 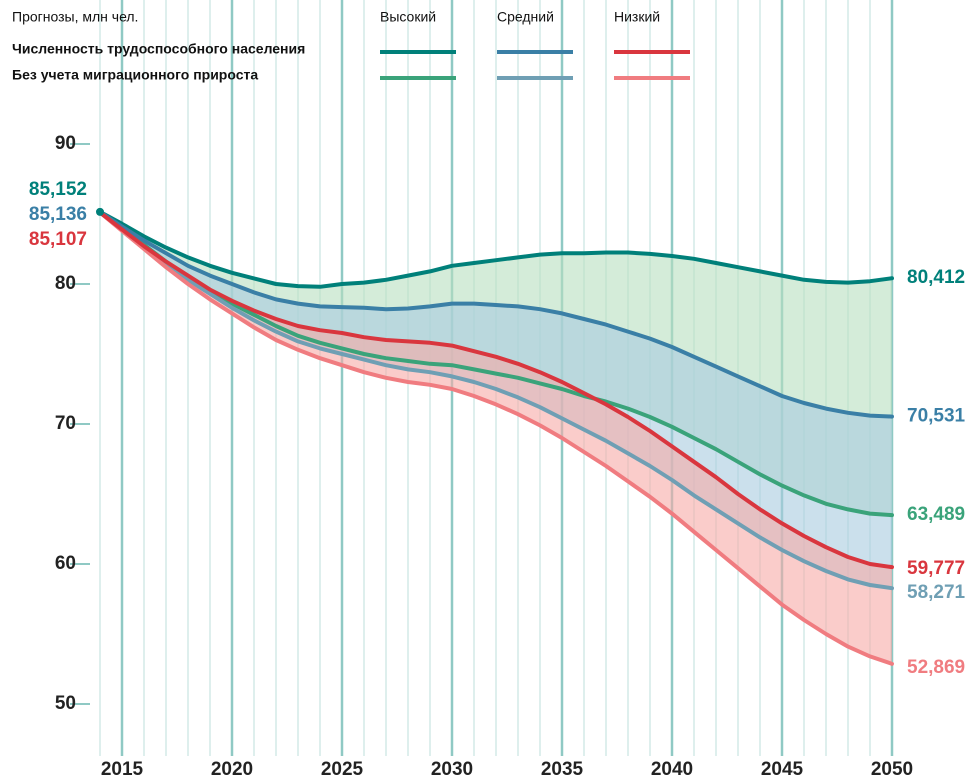 What do you see at coordinates (65, 143) in the screenshot?
I see `y-tick-label: 90` at bounding box center [65, 143].